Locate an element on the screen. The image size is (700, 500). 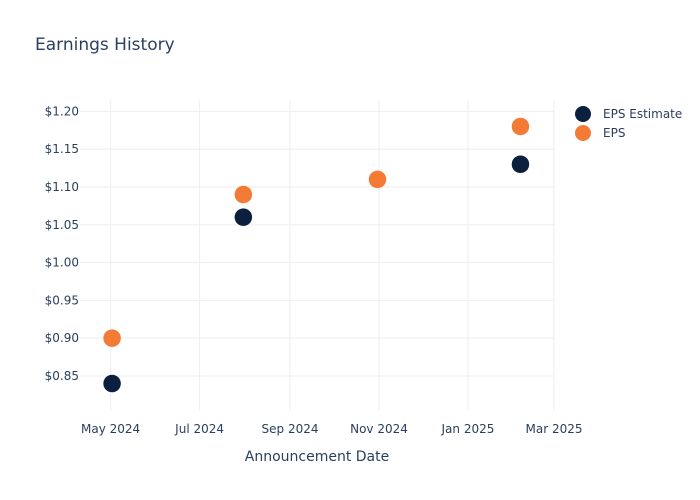
legend: EPS Estimate EPS is located at coordinates (628, 123).